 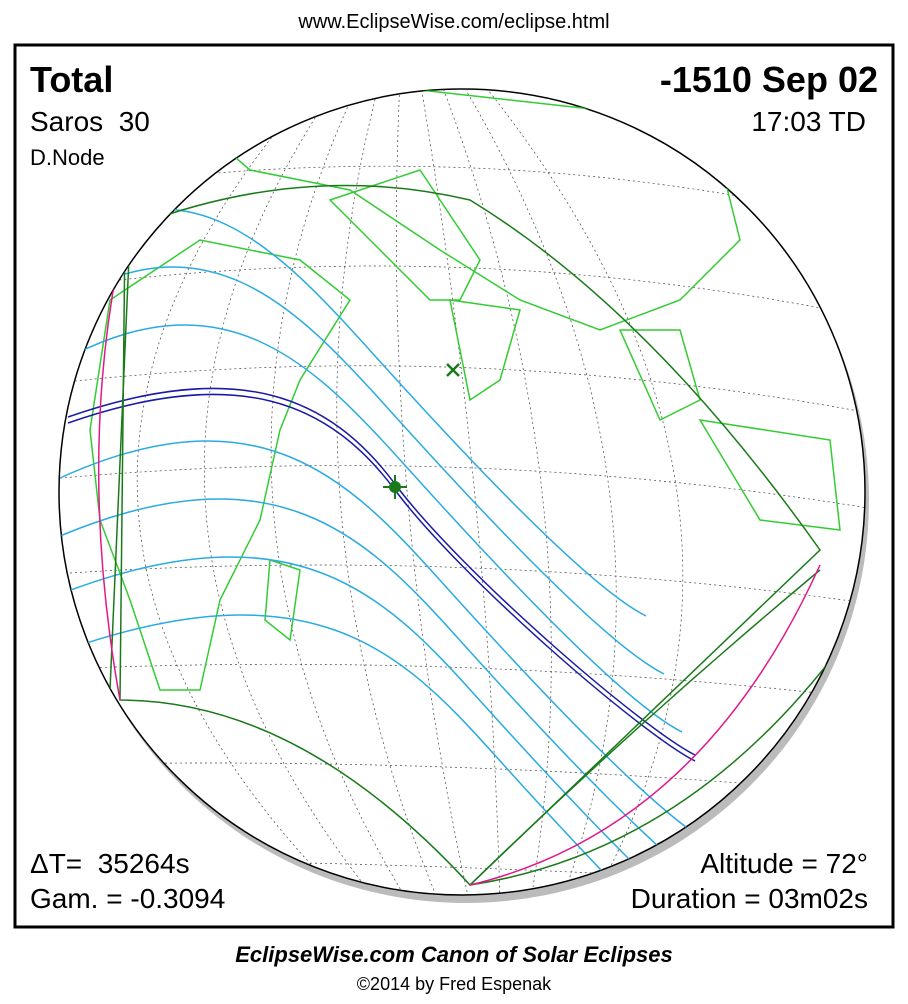 I want to click on url: www.EclipseWise.com/eclipse.html, so click(x=453, y=22).